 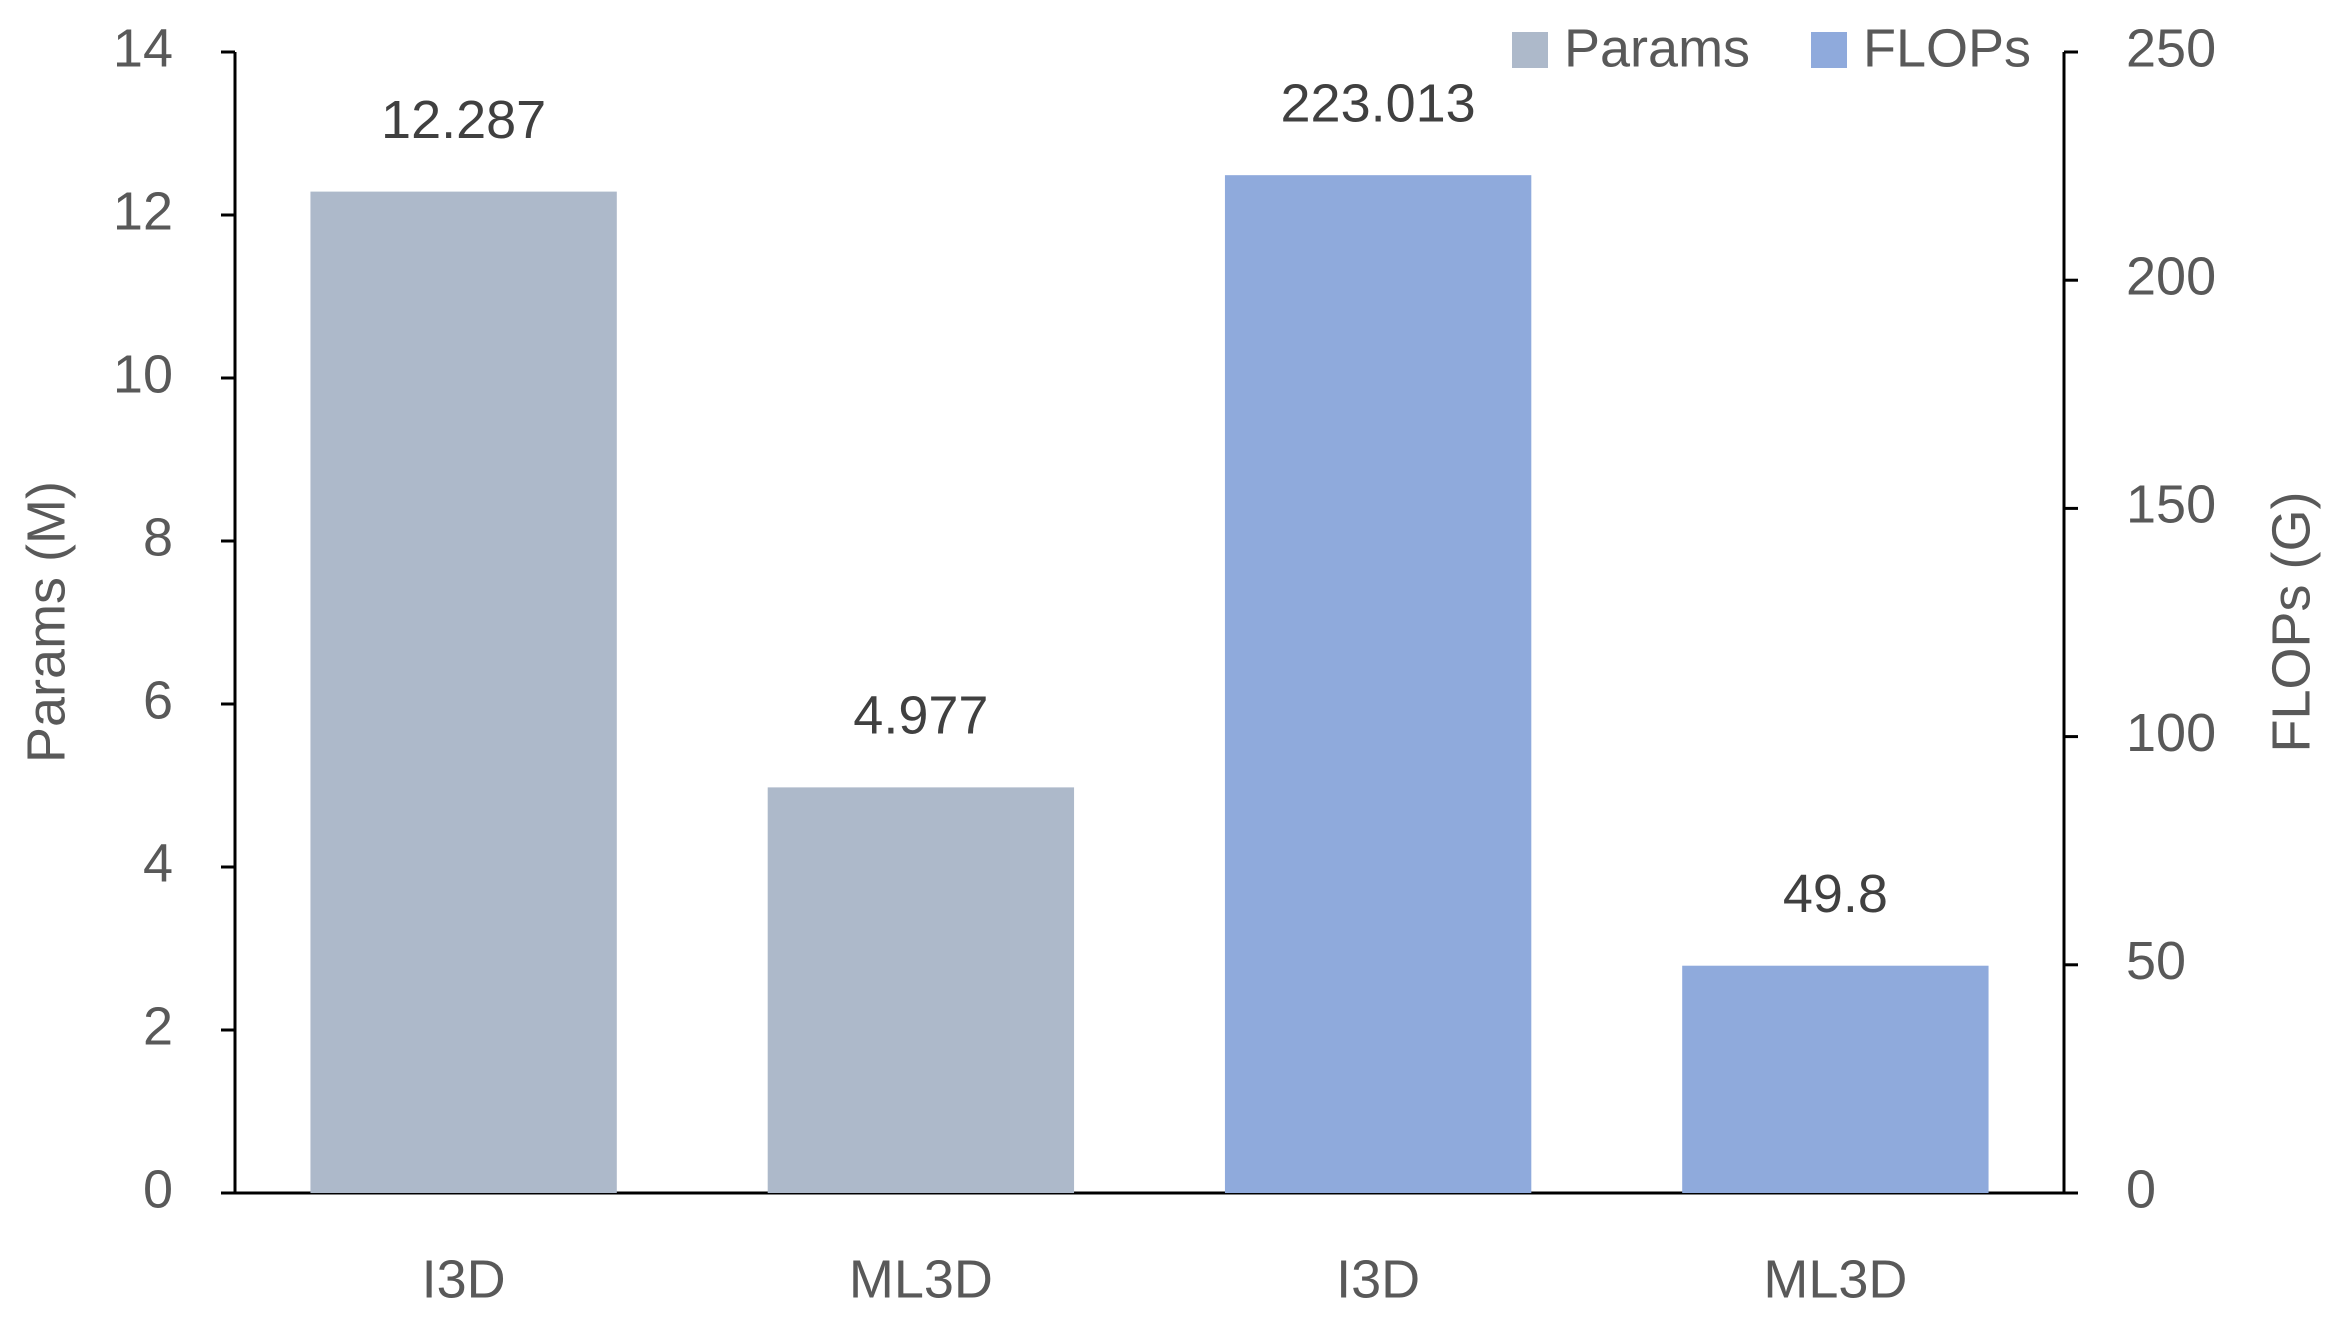 I want to click on y2-axis-title: FLOPs (G), so click(x=2291, y=621).